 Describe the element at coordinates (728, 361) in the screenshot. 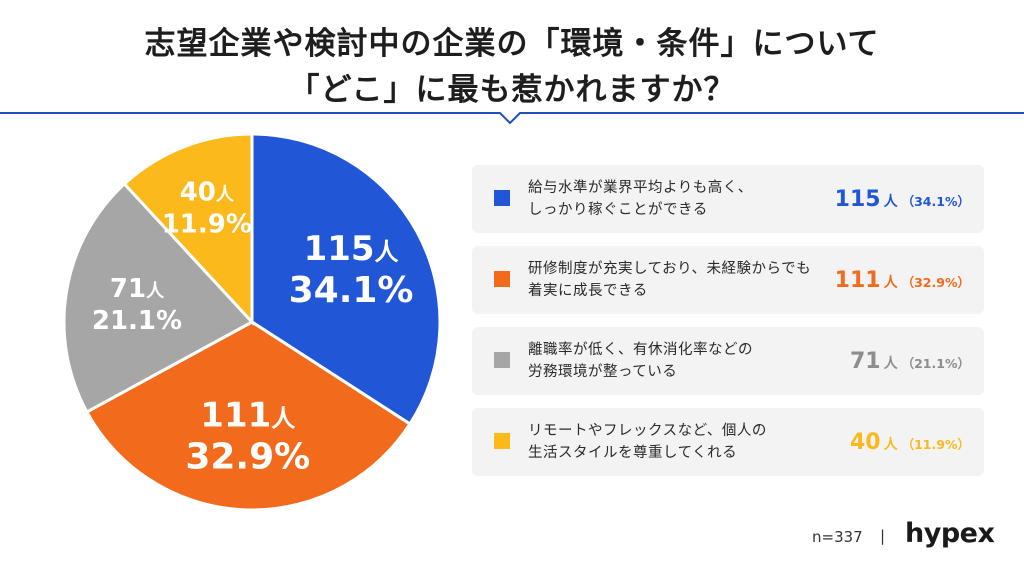

I see `legend-item-retention: 離職率が低く、有休消化率などの 労務環境が整っている 71 人（21.1%）` at that location.